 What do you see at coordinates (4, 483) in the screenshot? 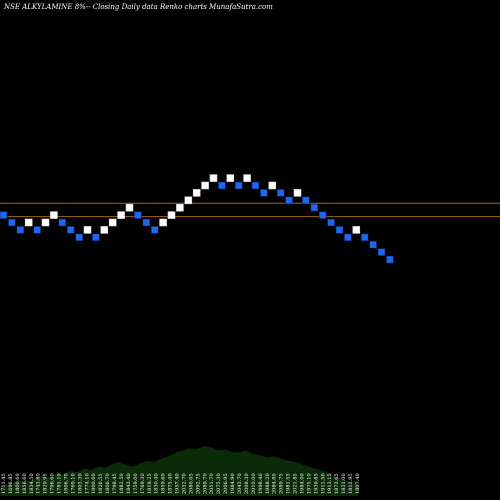
I see `price-label: 1711.45` at bounding box center [4, 483].